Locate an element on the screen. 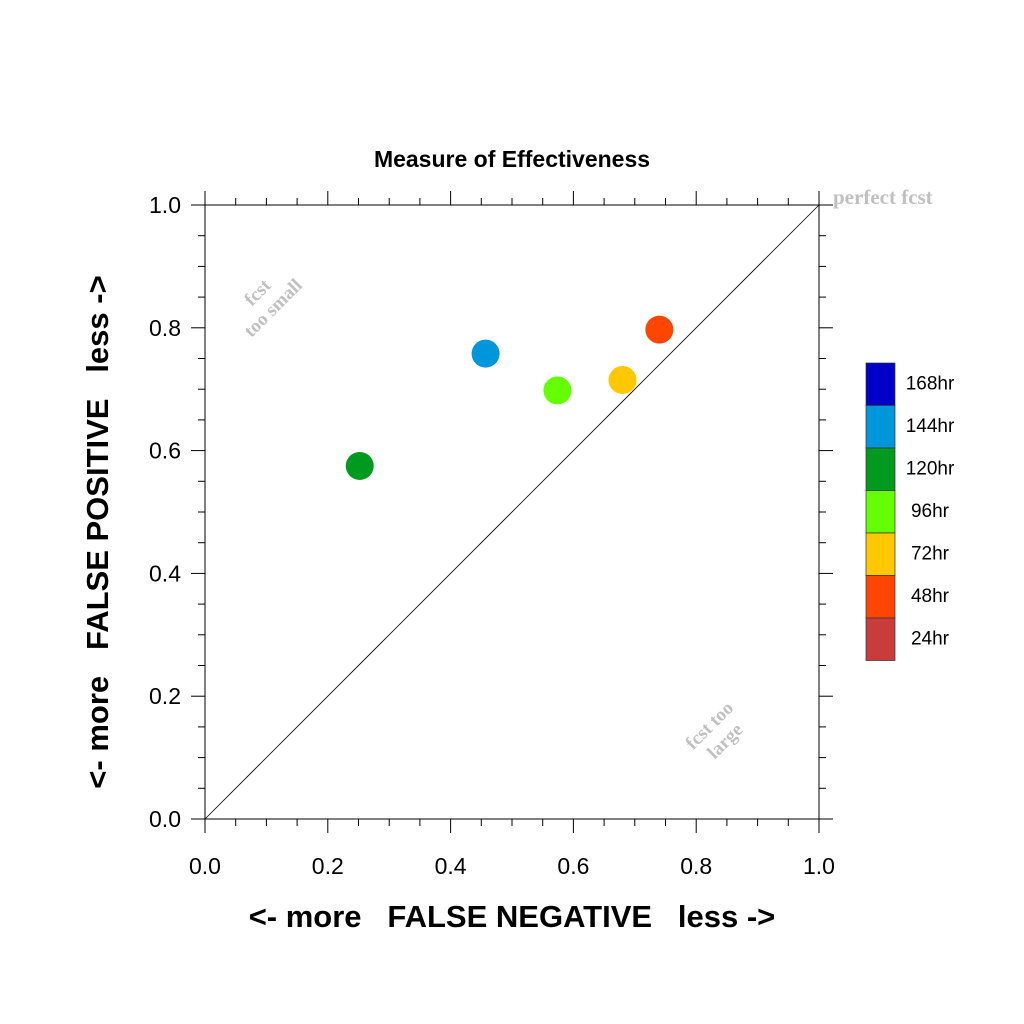 The image size is (1024, 1024). legend-swatch-24hr is located at coordinates (880, 639).